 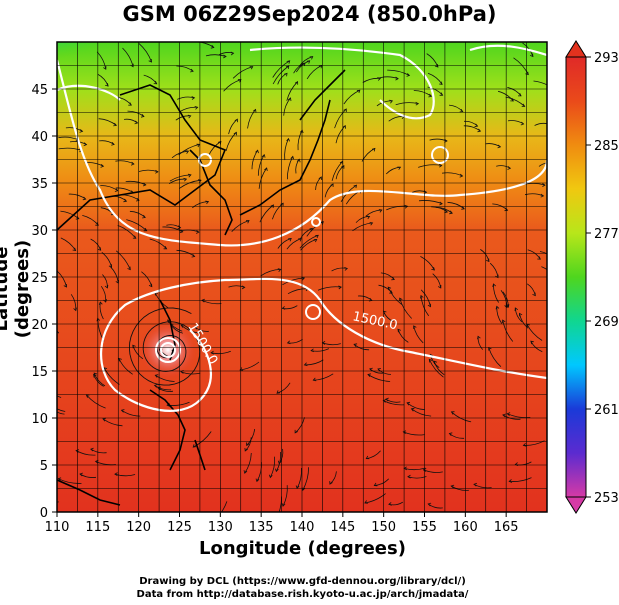 What do you see at coordinates (44, 466) in the screenshot?
I see `y-tick-label: 5` at bounding box center [44, 466].